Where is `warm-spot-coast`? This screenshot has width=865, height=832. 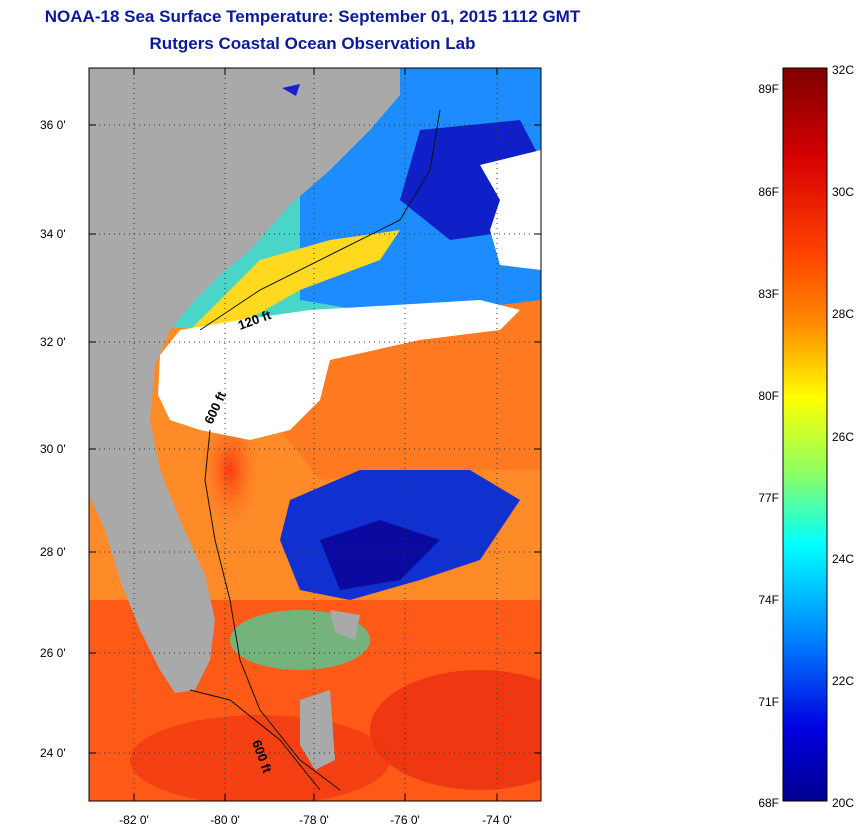 warm-spot-coast is located at coordinates (230, 470).